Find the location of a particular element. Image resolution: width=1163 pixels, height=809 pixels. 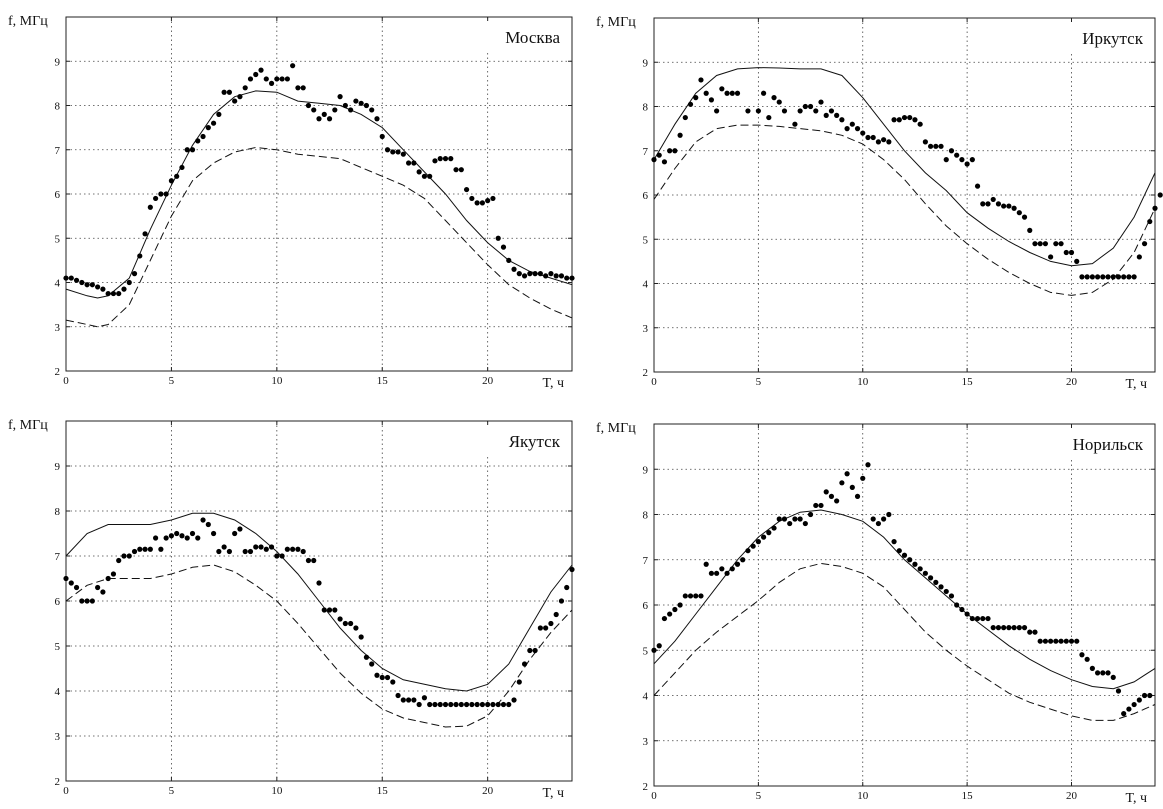

x-tick-label: 5 is located at coordinates (759, 796).